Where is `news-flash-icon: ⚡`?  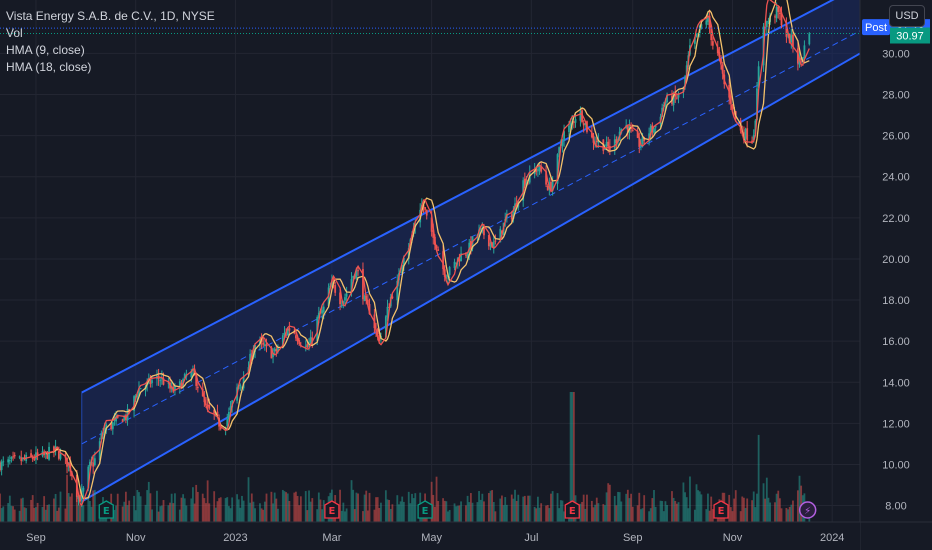
news-flash-icon: ⚡ is located at coordinates (807, 510).